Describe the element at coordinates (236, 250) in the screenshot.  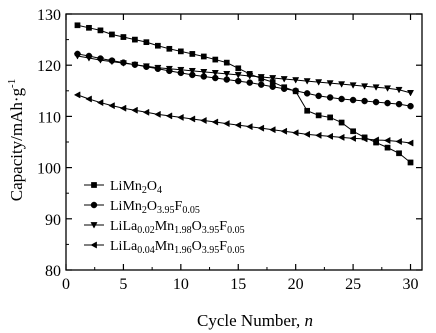
I see `legend-label-subscript: 0.05` at that location.